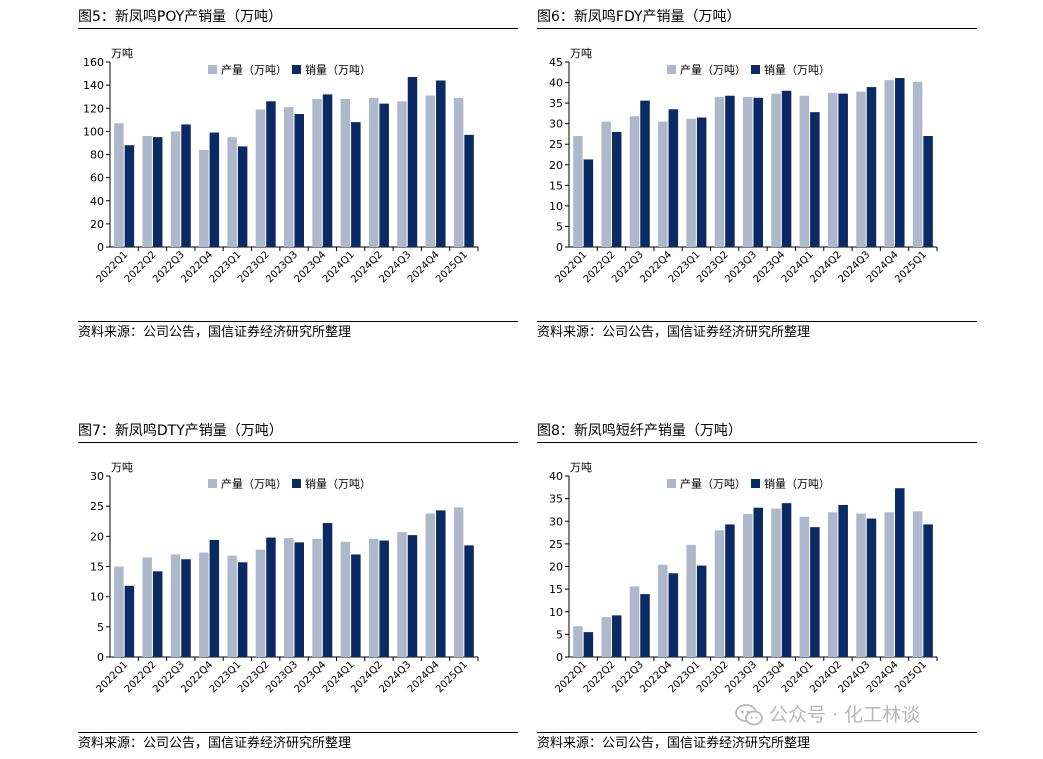  I want to click on y-tick-label: 35, so click(556, 499).